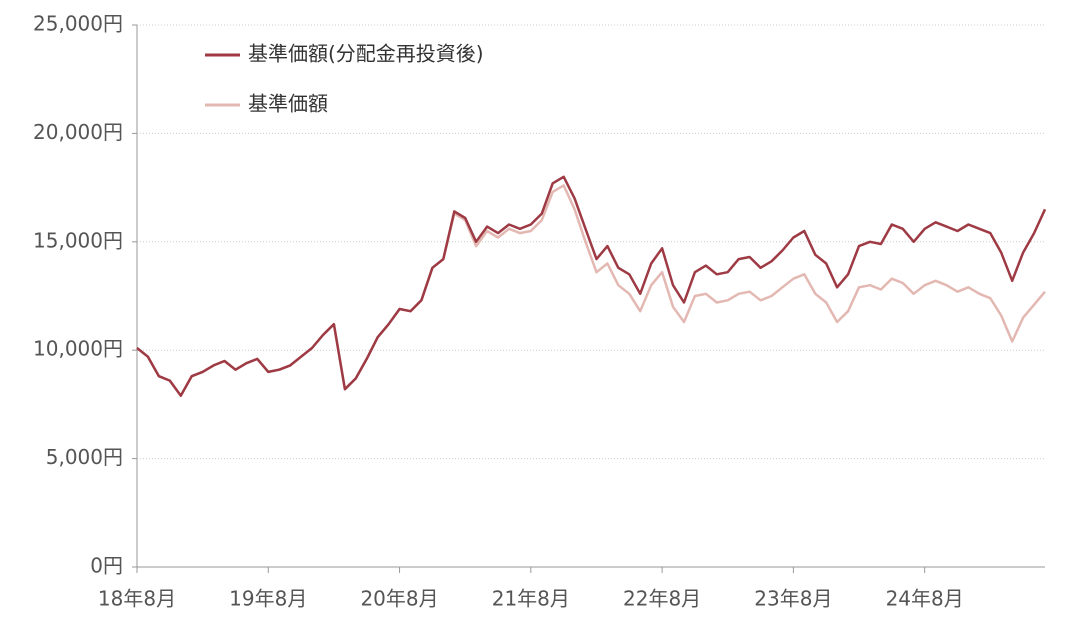 This screenshot has height=628, width=1073. I want to click on y-tick-label: 25,000円, so click(78, 24).